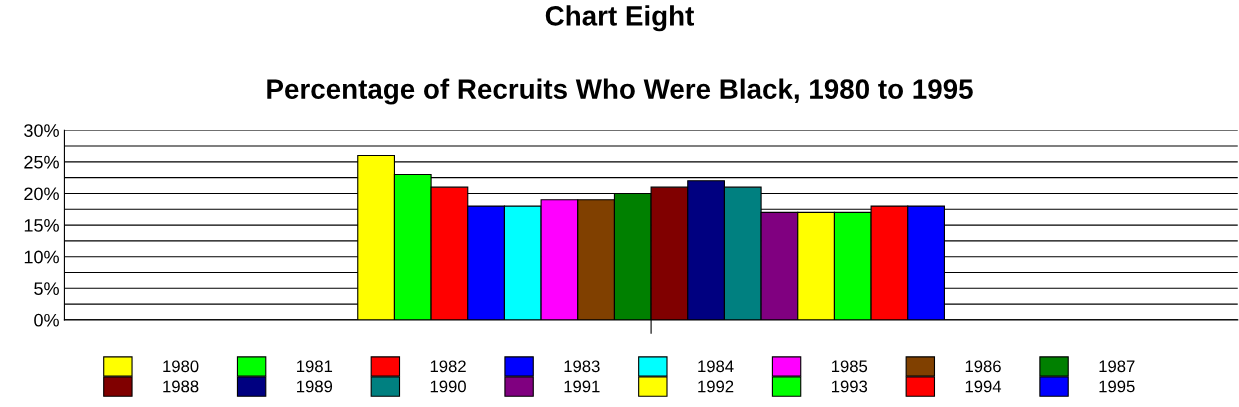  What do you see at coordinates (582, 386) in the screenshot?
I see `legend-label: 1991` at bounding box center [582, 386].